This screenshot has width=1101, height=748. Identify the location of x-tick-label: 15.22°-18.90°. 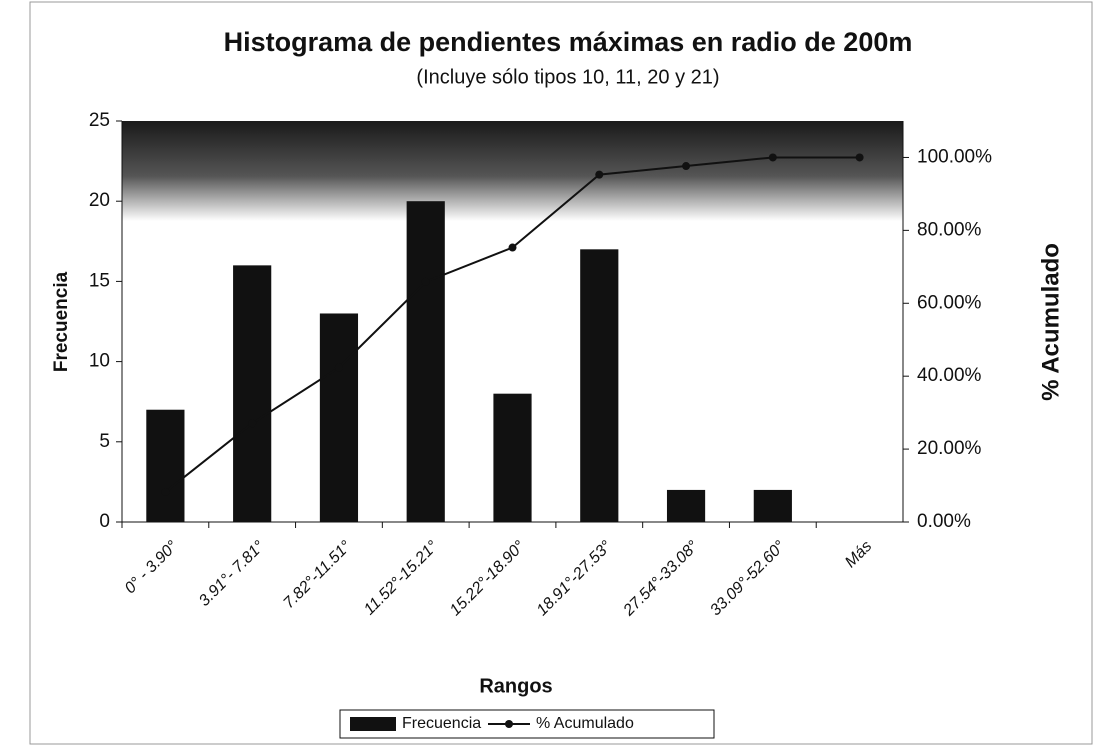
(488, 578).